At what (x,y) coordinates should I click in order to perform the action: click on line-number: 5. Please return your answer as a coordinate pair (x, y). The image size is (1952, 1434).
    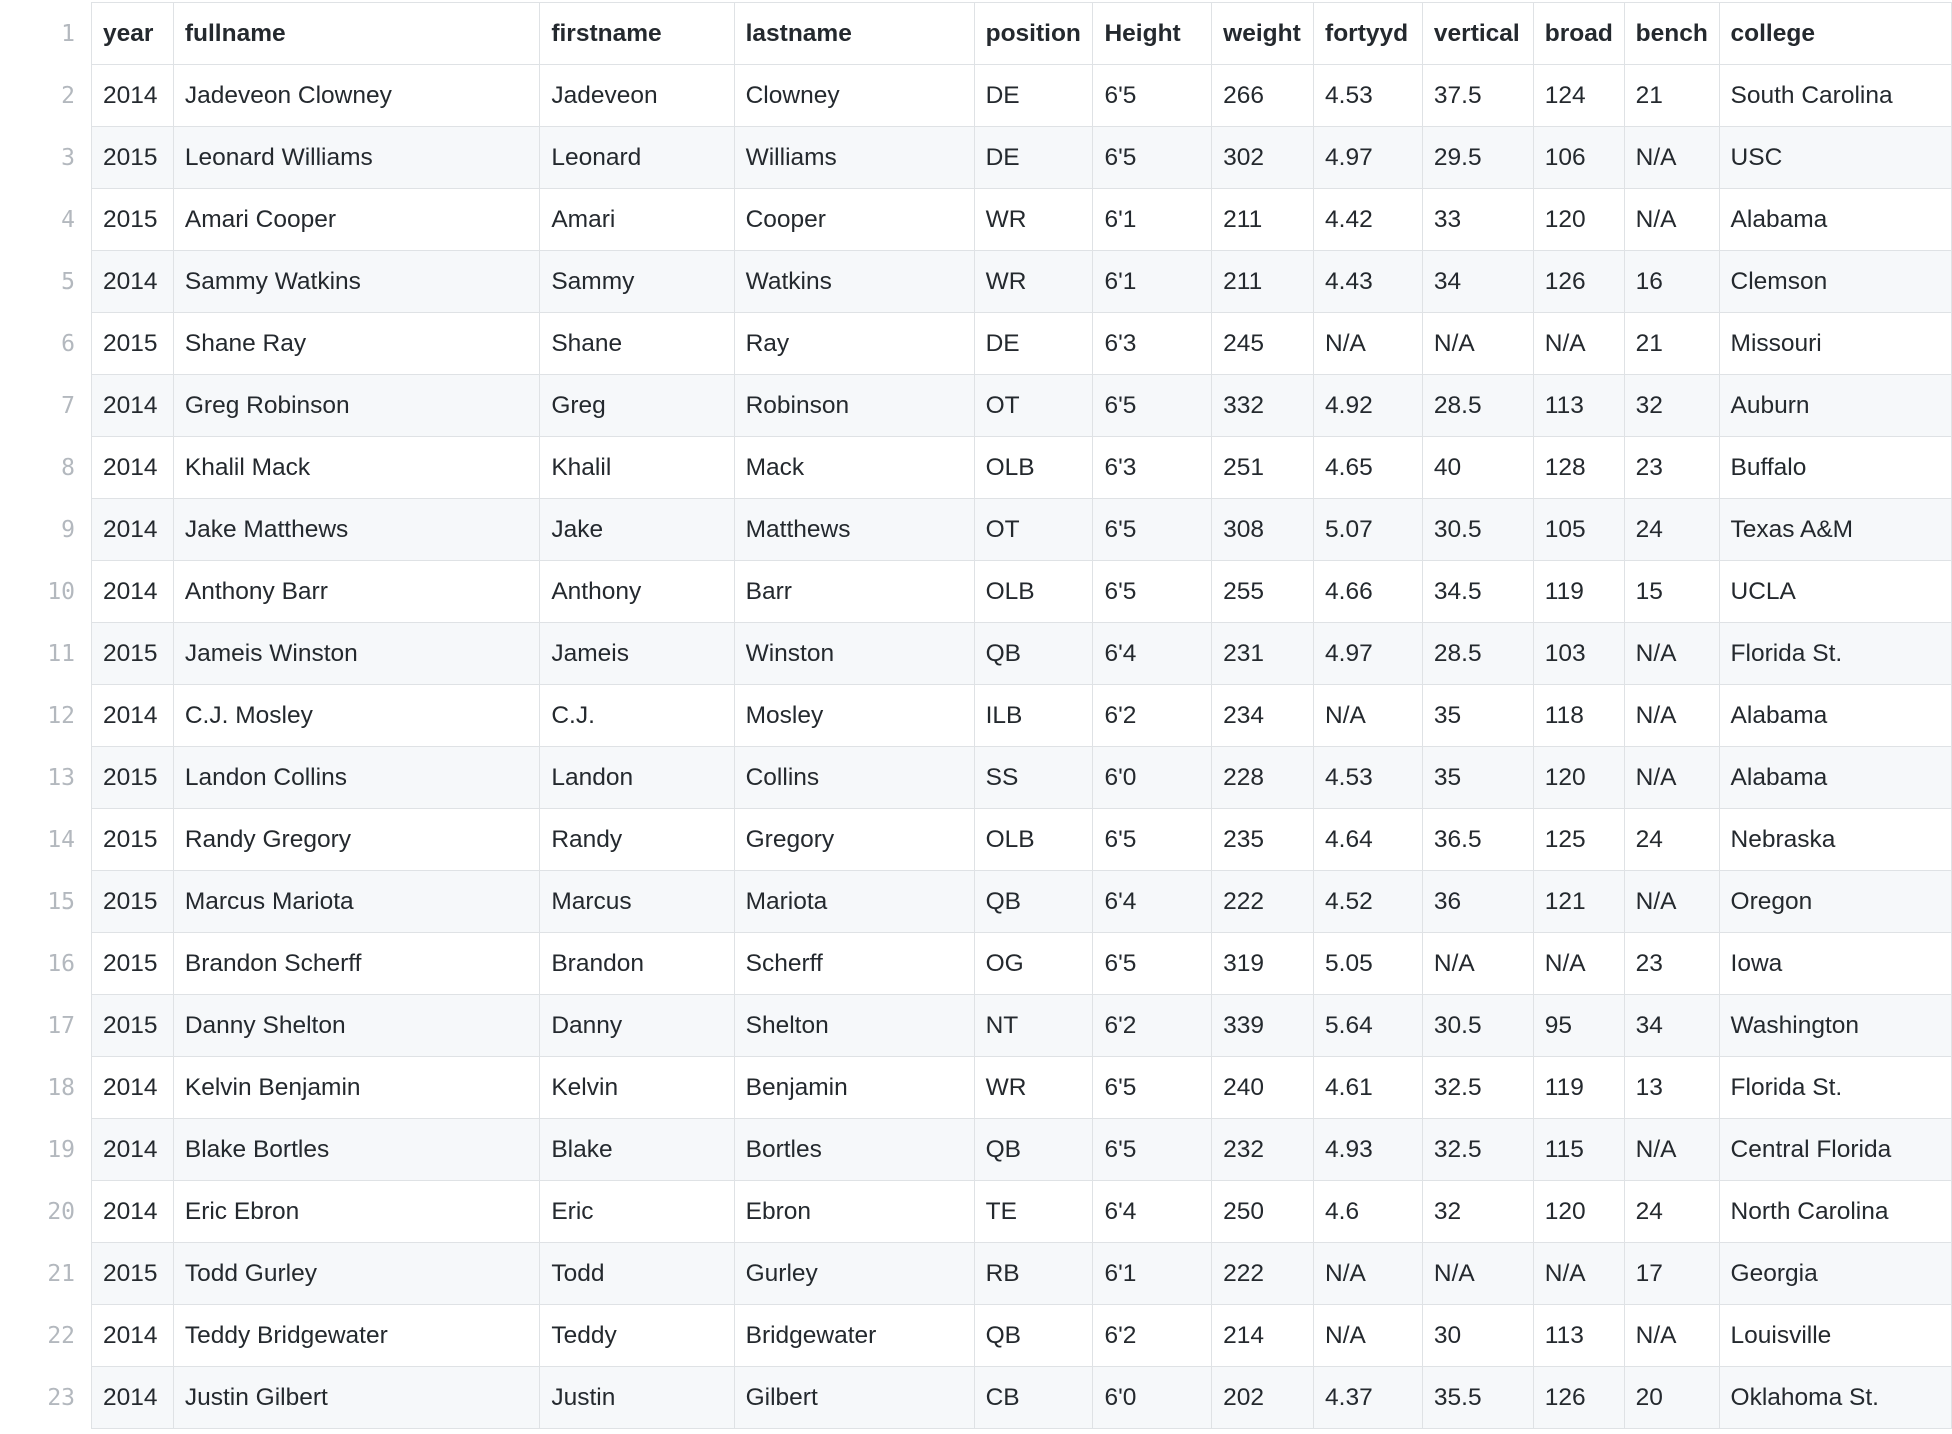
    Looking at the image, I should click on (46, 281).